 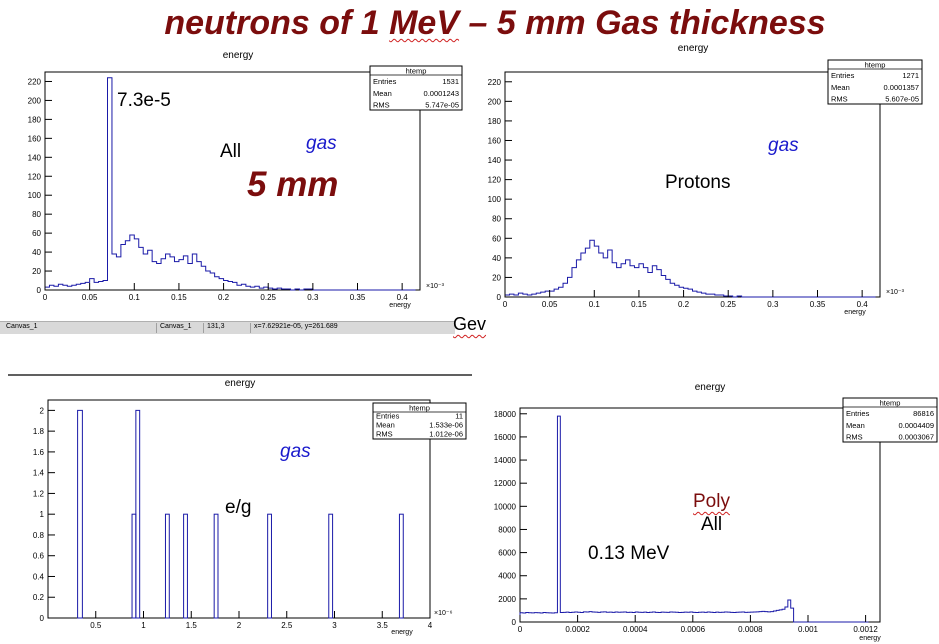 What do you see at coordinates (635, 629) in the screenshot?
I see `x-tick-label: 0.0004` at bounding box center [635, 629].